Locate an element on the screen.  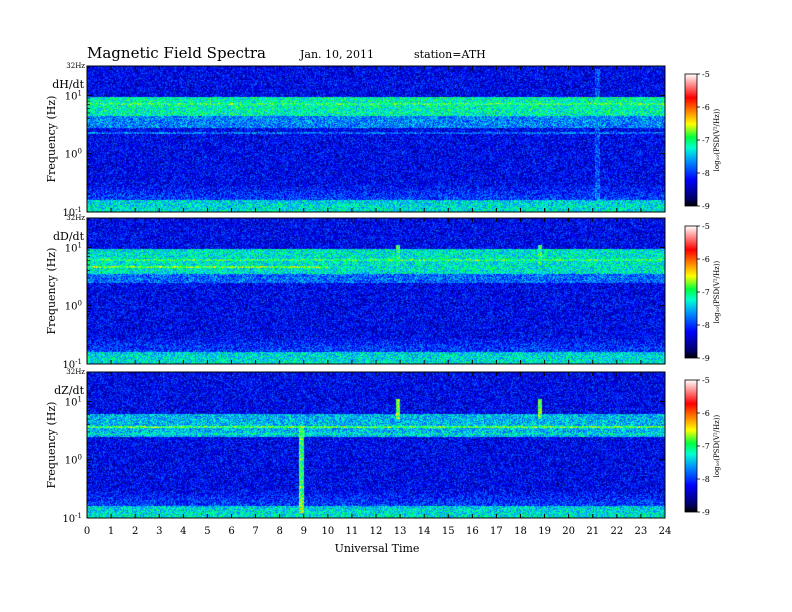
figure-title: Magnetic Field Spectra is located at coordinates (176, 53).